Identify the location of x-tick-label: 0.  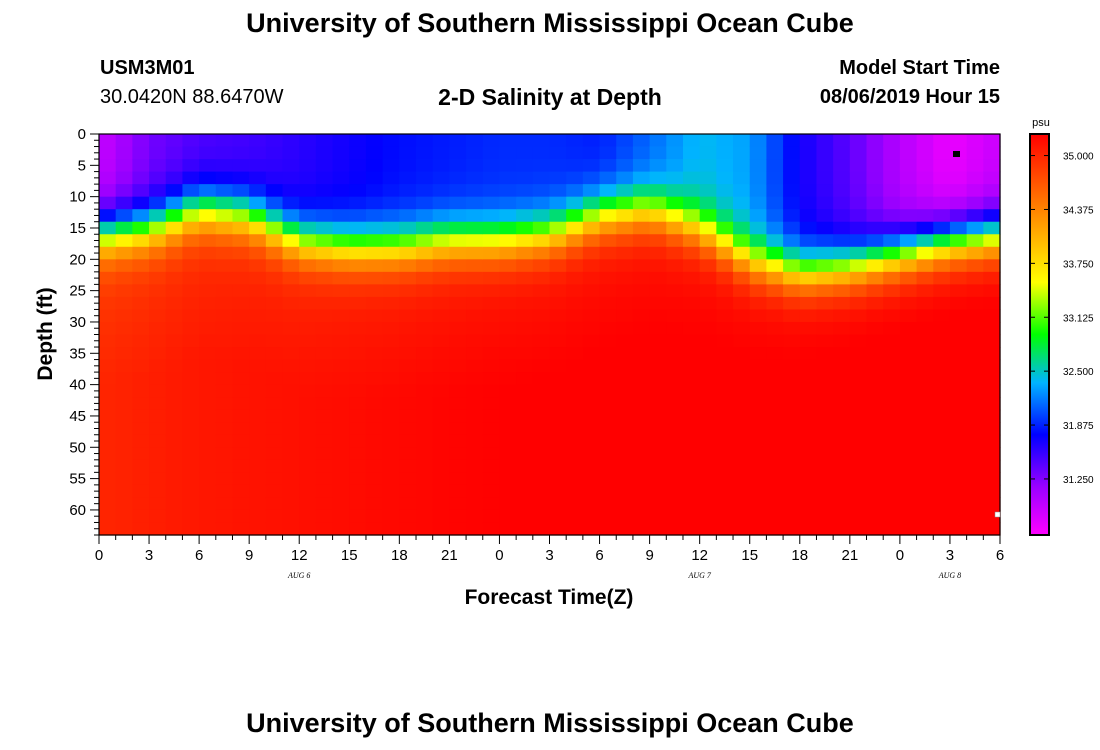
(99, 555).